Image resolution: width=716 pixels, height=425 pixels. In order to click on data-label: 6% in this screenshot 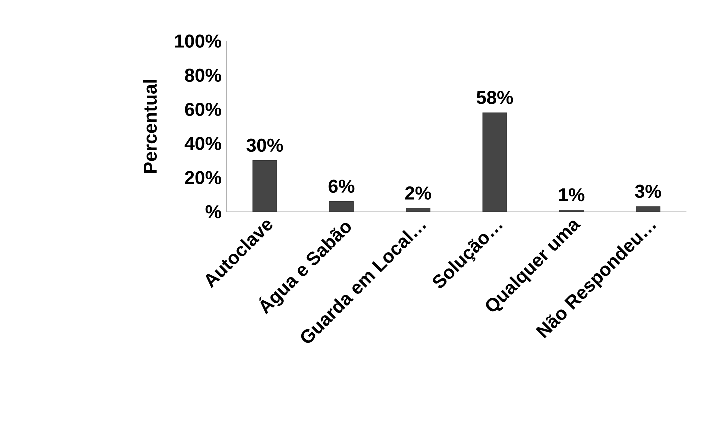, I will do `click(341, 186)`.